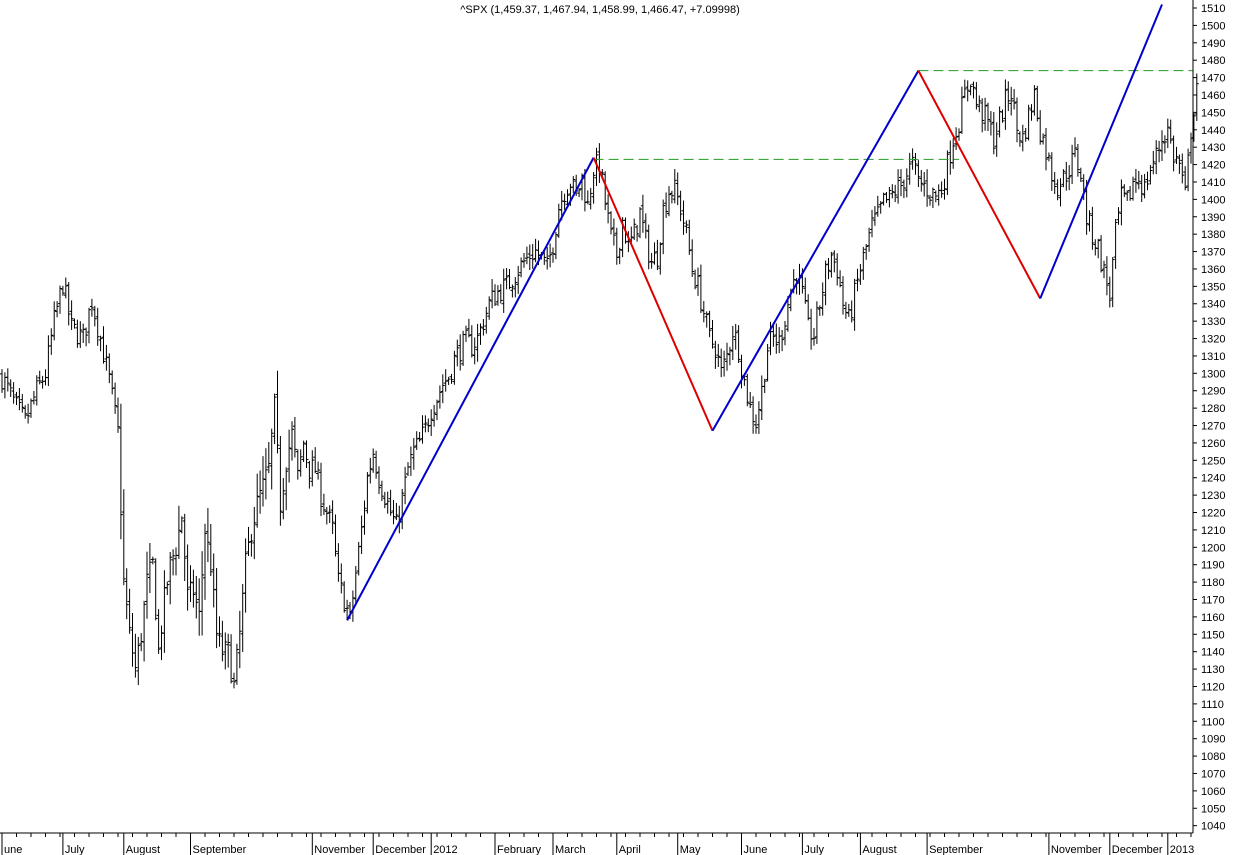 The image size is (1250, 855). What do you see at coordinates (1213, 357) in the screenshot?
I see `y-tick-label: 1310` at bounding box center [1213, 357].